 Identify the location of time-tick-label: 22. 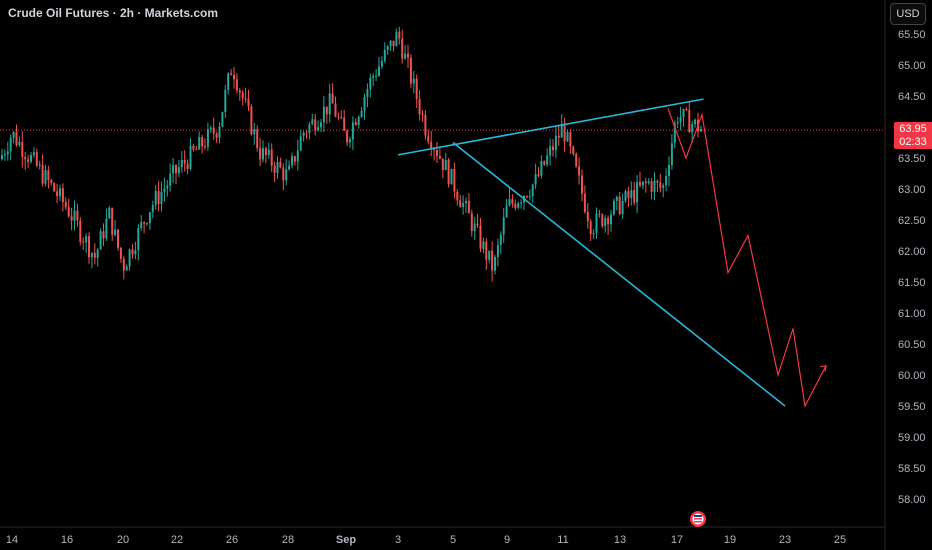
(177, 540).